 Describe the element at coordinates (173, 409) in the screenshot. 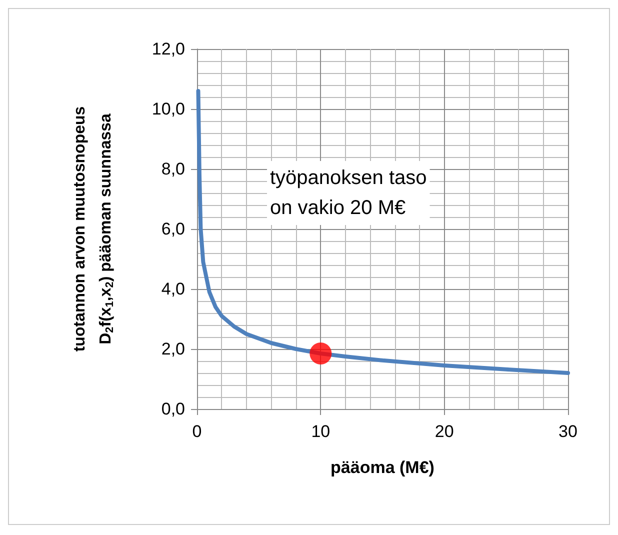

I see `y-tick-label: 0,0` at that location.